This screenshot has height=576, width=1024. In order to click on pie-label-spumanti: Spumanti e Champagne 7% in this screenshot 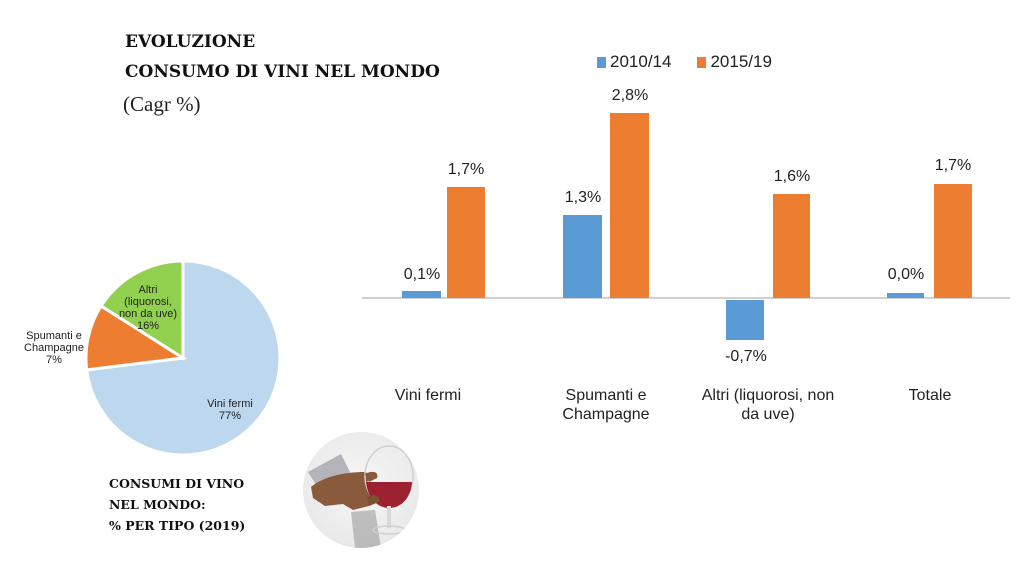, I will do `click(54, 348)`.